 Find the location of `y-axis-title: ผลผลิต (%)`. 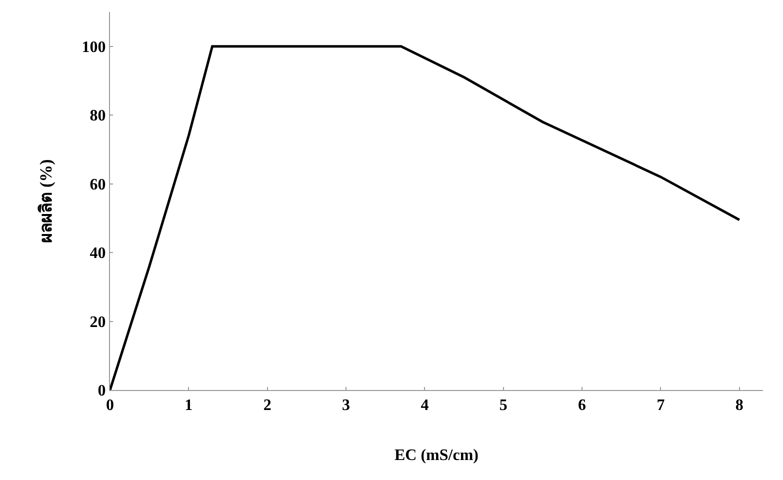

y-axis-title: ผลผลิต (%) is located at coordinates (46, 201).